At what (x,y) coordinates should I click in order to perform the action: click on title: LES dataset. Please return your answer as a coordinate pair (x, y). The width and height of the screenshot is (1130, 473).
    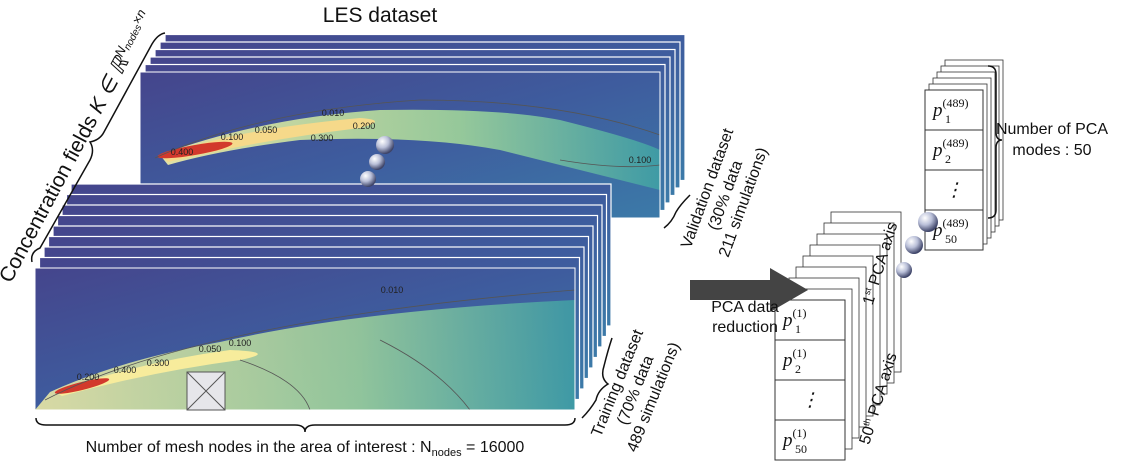
    Looking at the image, I should click on (380, 15).